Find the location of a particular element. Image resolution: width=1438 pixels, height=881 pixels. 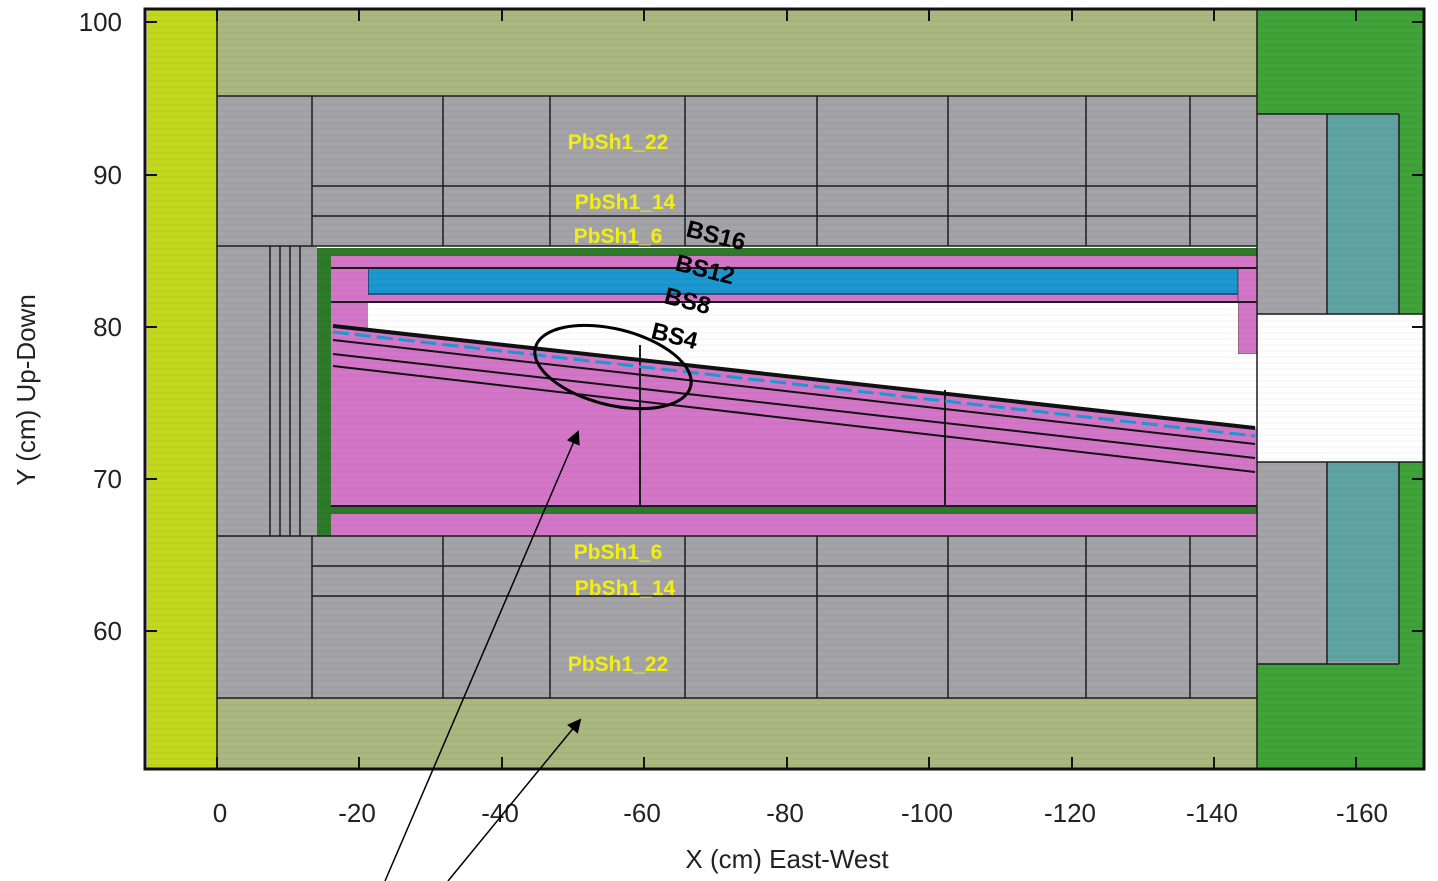

y-tick-label: 80 is located at coordinates (107, 327).